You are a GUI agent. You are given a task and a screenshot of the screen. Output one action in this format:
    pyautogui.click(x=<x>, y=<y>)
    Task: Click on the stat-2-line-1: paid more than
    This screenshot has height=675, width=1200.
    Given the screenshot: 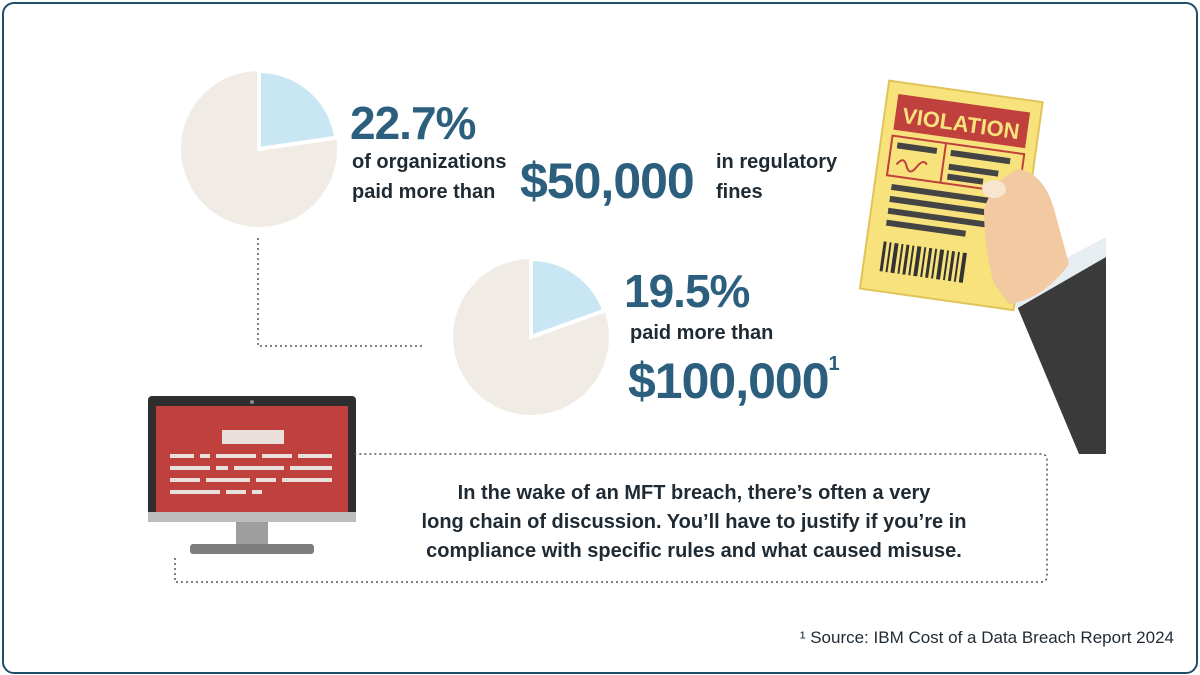 What is the action you would take?
    pyautogui.click(x=702, y=333)
    